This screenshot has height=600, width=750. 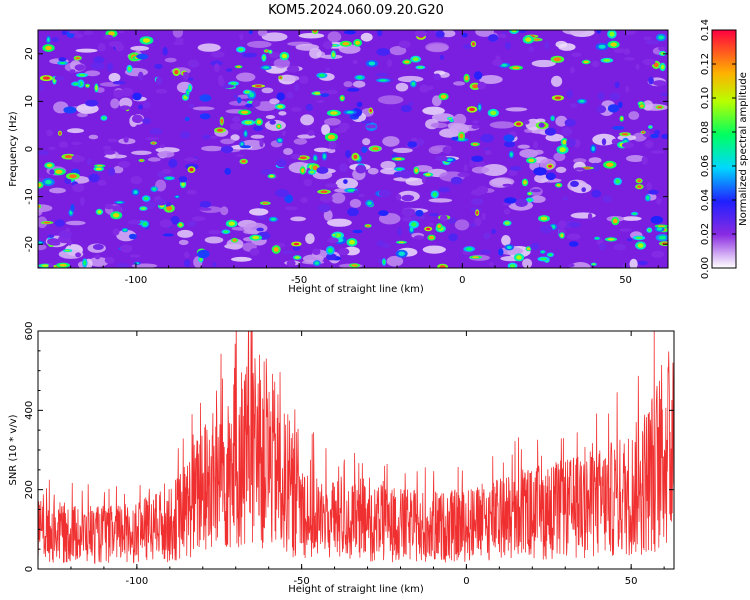 What do you see at coordinates (705, 268) in the screenshot?
I see `colorbar-tick-label: 0.00` at bounding box center [705, 268].